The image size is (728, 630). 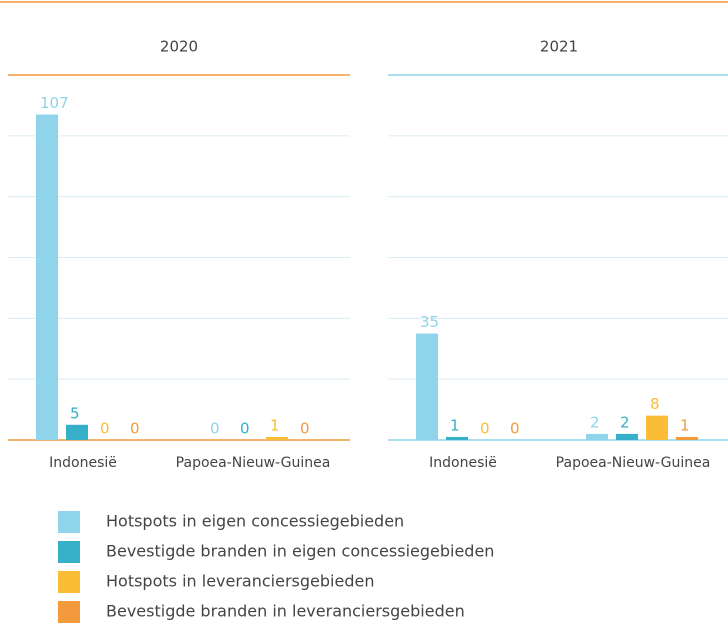 I want to click on legend-label: Hotspots in leveranciersgebieden, so click(x=240, y=581).